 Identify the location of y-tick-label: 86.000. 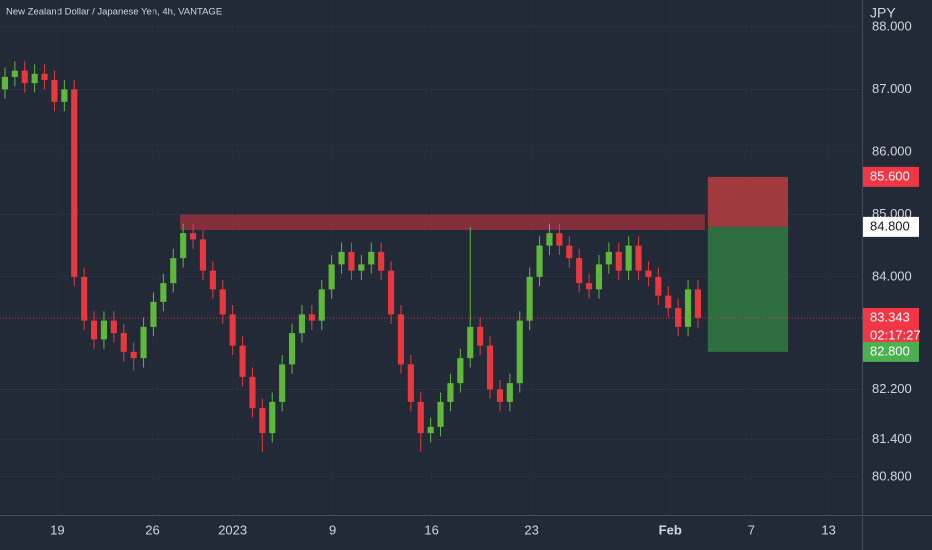
(892, 150).